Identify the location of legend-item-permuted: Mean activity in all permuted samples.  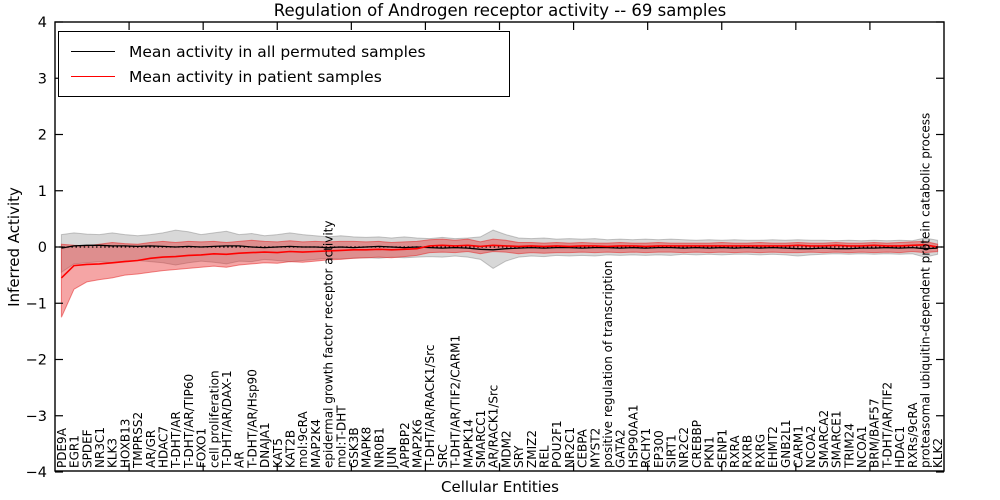
(290, 52).